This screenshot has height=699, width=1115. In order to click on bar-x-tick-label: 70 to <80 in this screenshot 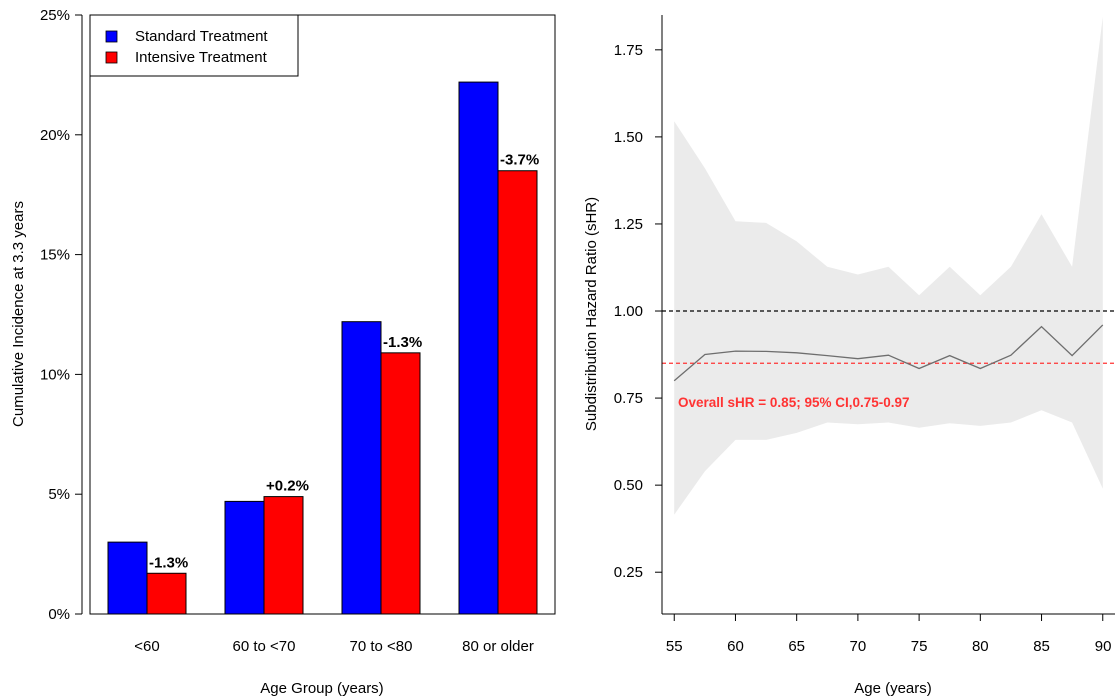, I will do `click(381, 646)`.